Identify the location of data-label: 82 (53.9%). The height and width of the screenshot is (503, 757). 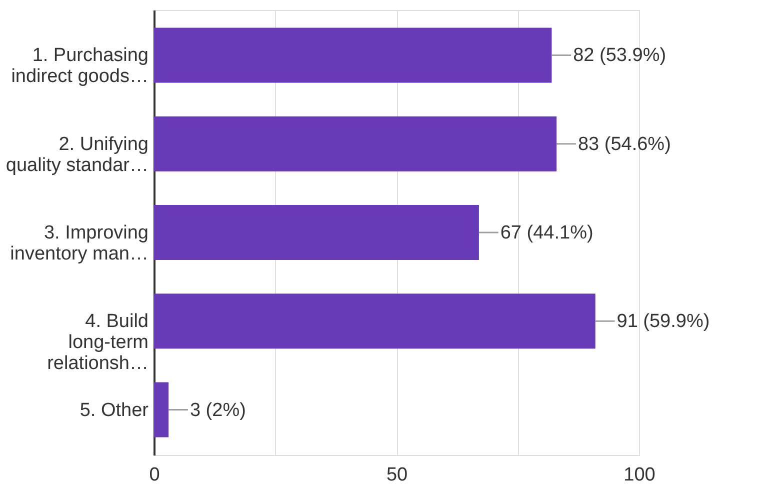
(619, 55).